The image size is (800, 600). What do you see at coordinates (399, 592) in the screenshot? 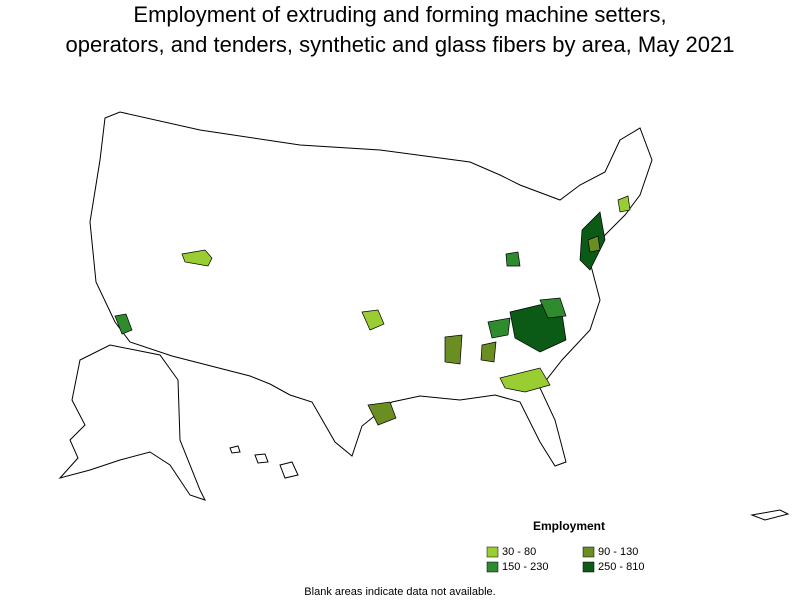
I see `footnote: Blank areas indicate data not available.` at bounding box center [399, 592].